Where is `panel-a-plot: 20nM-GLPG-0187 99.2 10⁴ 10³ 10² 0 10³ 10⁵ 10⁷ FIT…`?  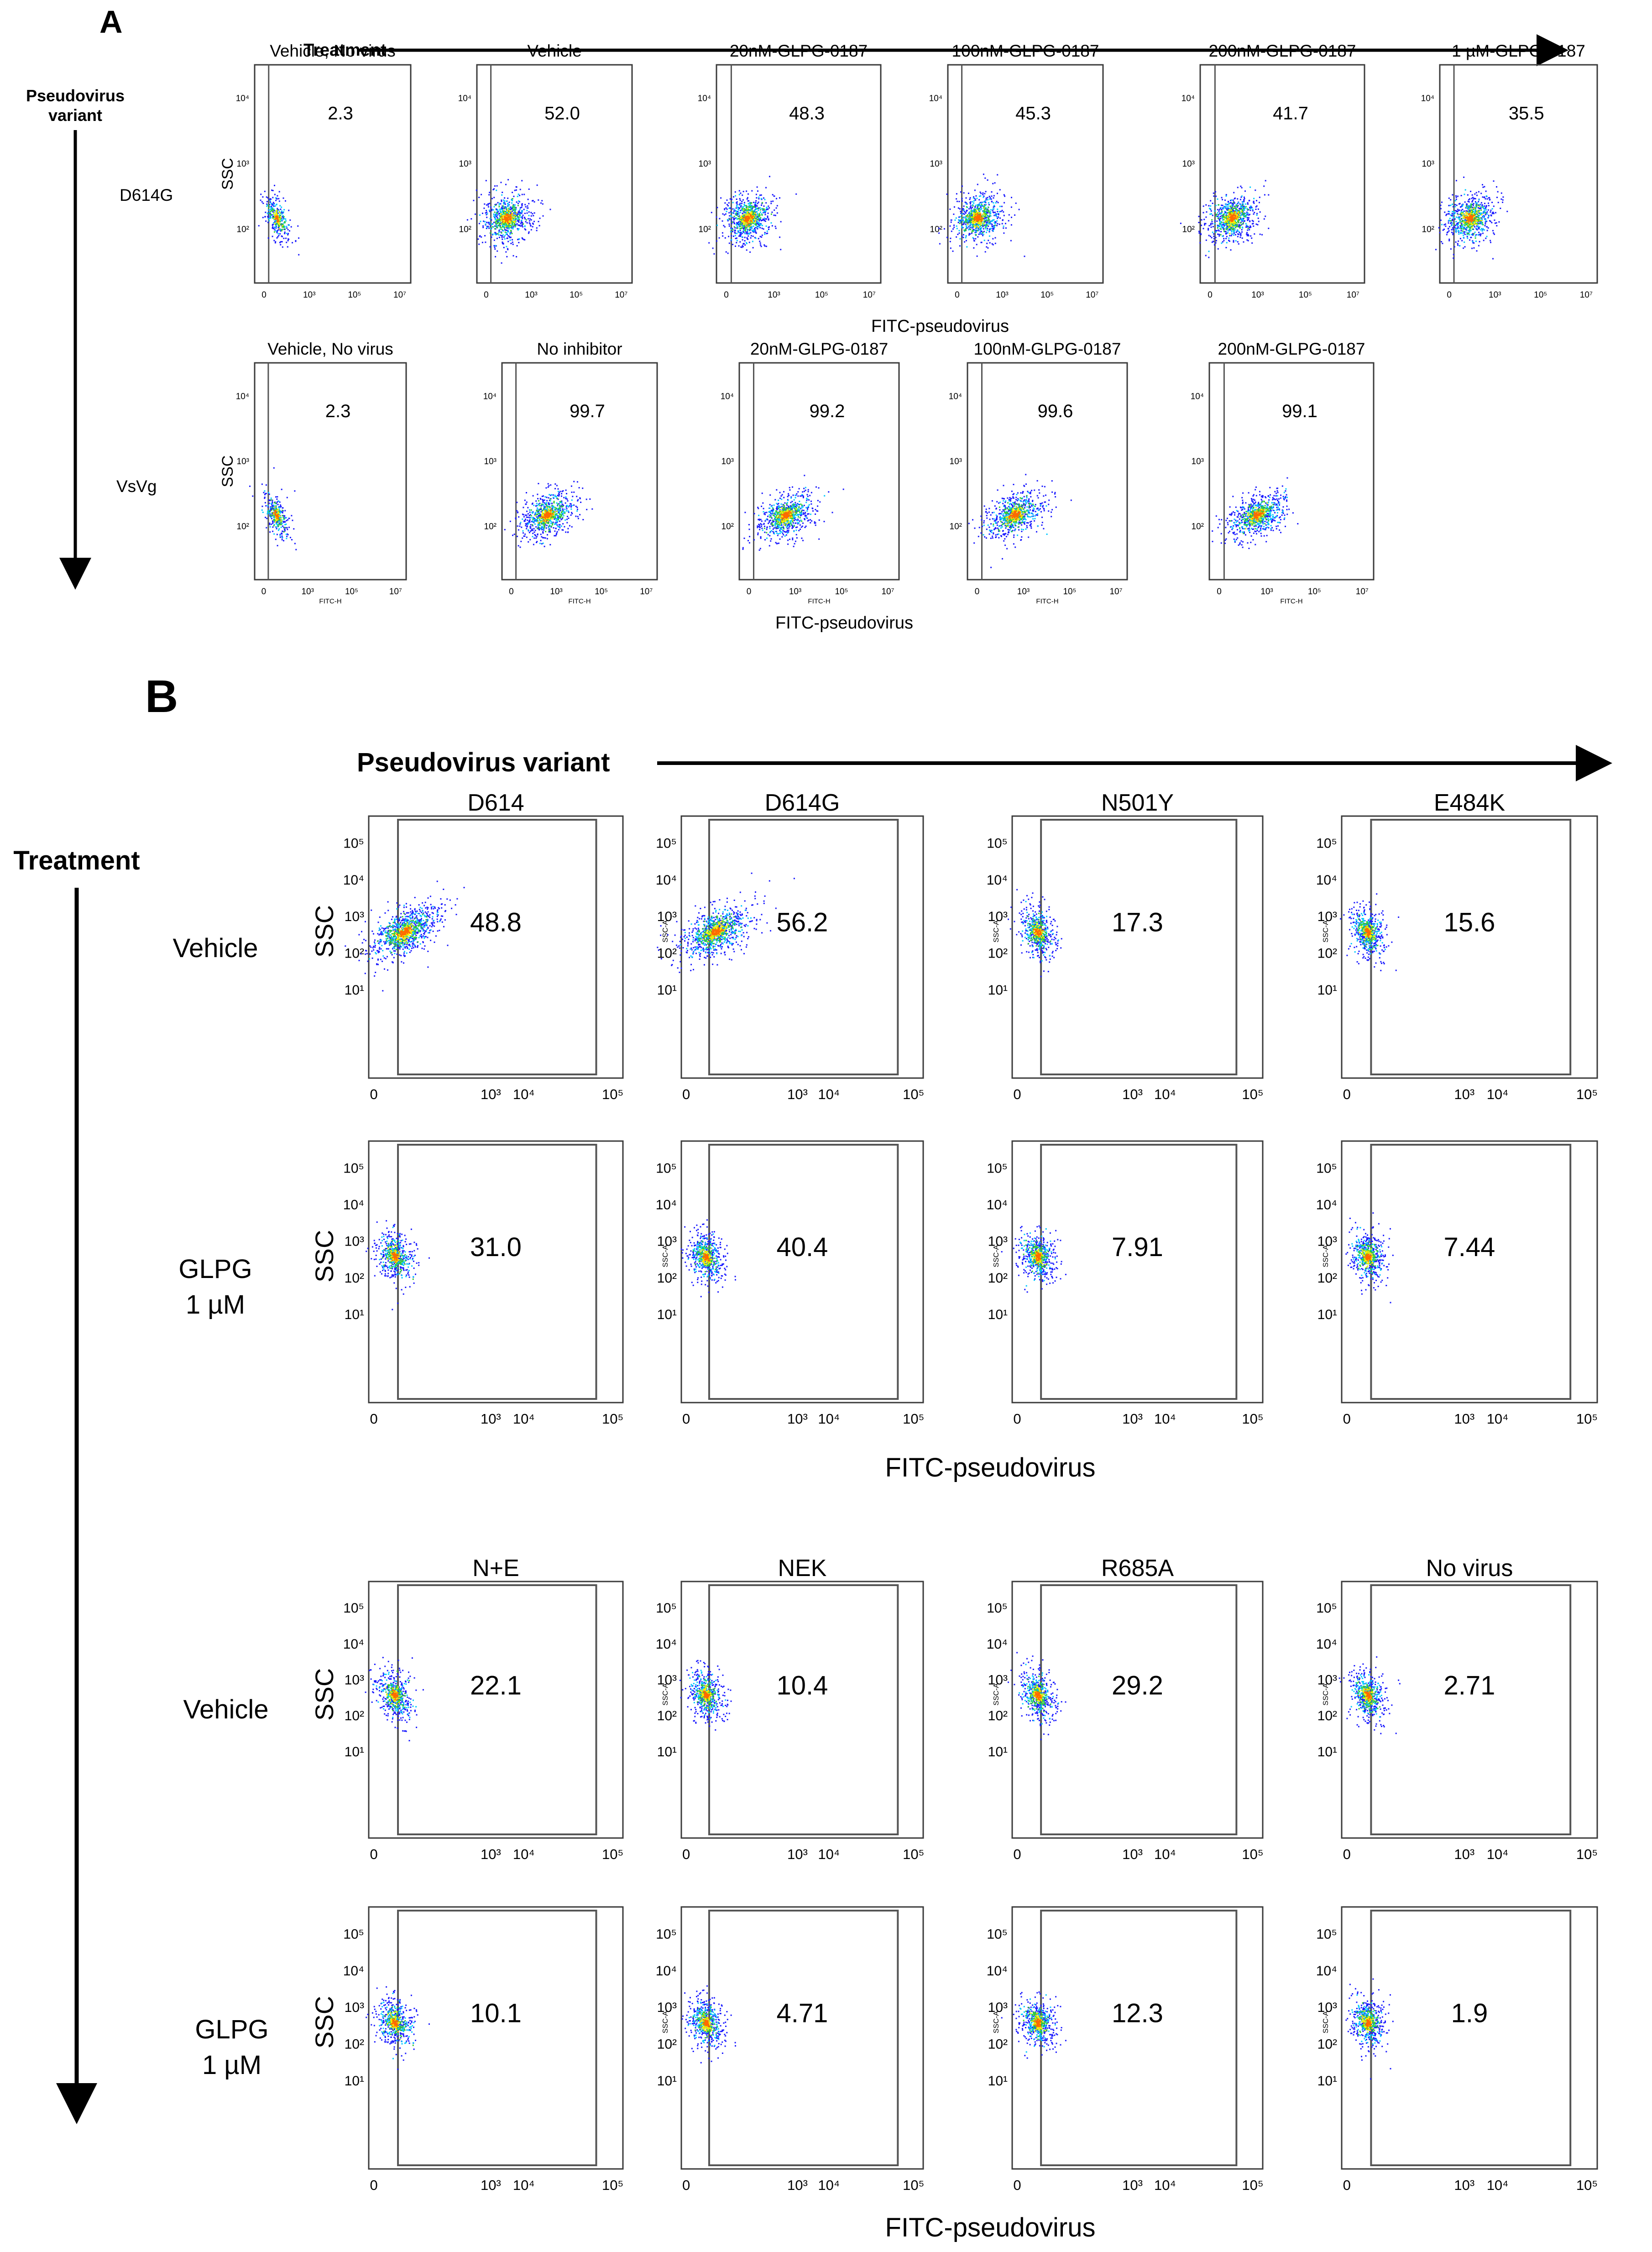
panel-a-plot: 20nM-GLPG-0187 99.2 10⁴ 10³ 10² 0 10³ 10⁵ 10⁷ FIT… is located at coordinates (810, 472).